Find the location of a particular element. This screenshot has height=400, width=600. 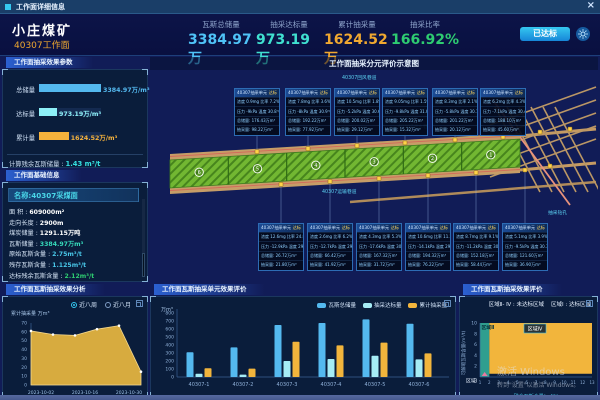

period-radios: 近八周 近八月 is located at coordinates (100, 304).